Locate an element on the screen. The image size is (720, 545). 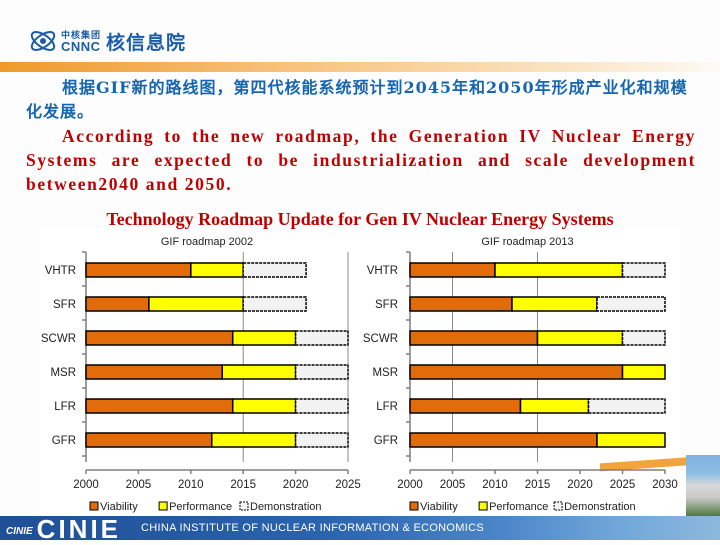
cinie-logo-text: CINIE is located at coordinates (79, 529).